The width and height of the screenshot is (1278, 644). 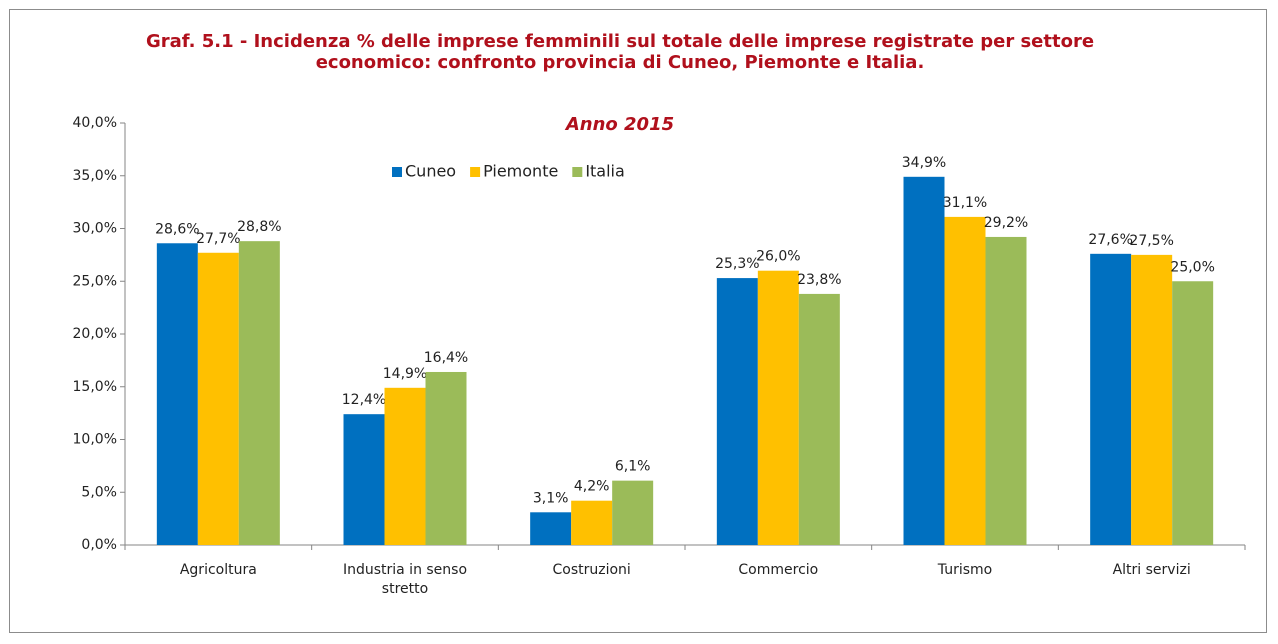 What do you see at coordinates (446, 358) in the screenshot?
I see `data-label: 16,4%` at bounding box center [446, 358].